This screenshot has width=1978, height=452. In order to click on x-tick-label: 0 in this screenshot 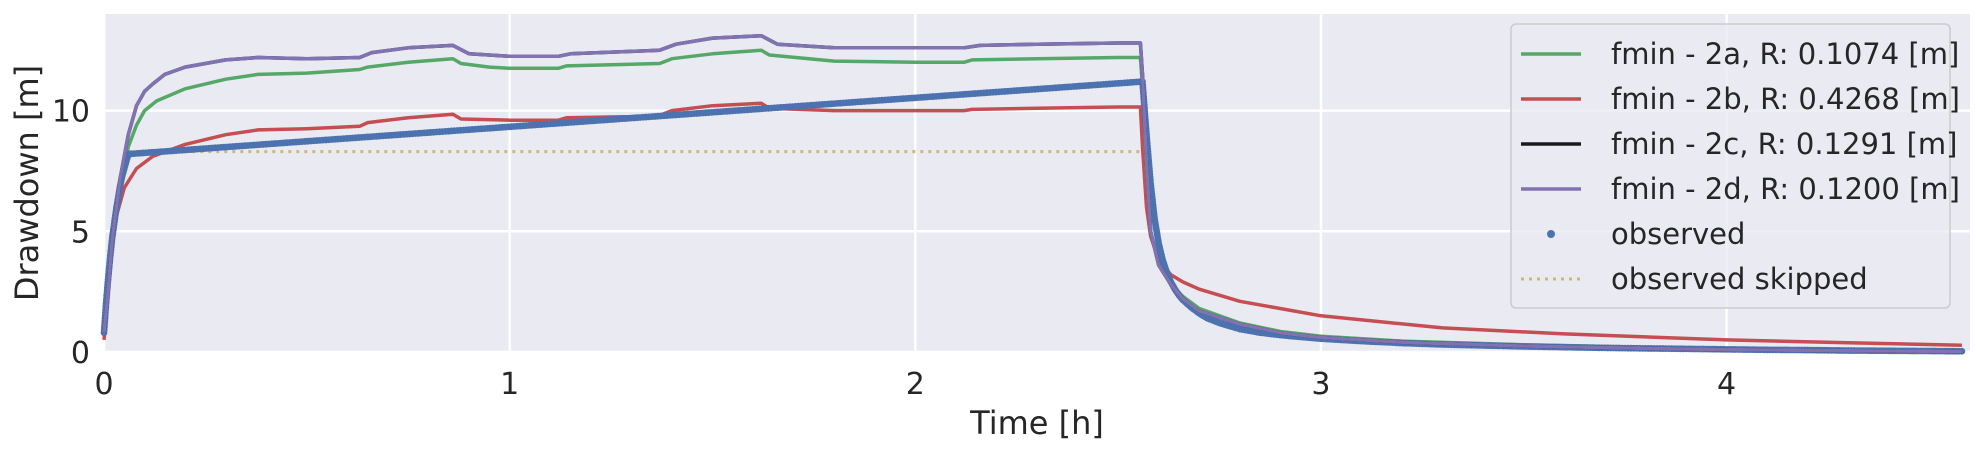, I will do `click(103, 384)`.